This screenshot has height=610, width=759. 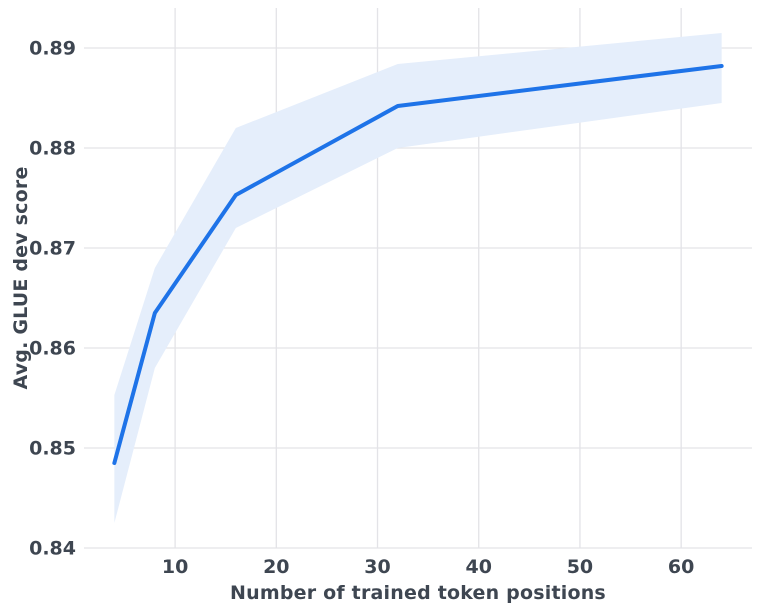 I want to click on y-tick-label: 0.86, so click(x=52, y=349).